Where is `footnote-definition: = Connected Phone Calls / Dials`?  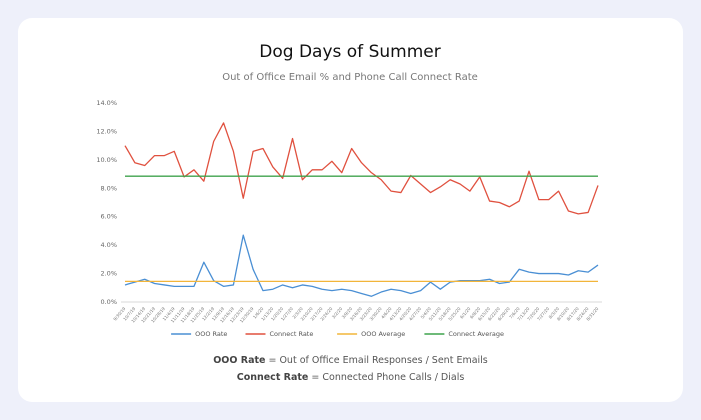
footnote-definition: = Connected Phone Calls / Dials is located at coordinates (388, 377).